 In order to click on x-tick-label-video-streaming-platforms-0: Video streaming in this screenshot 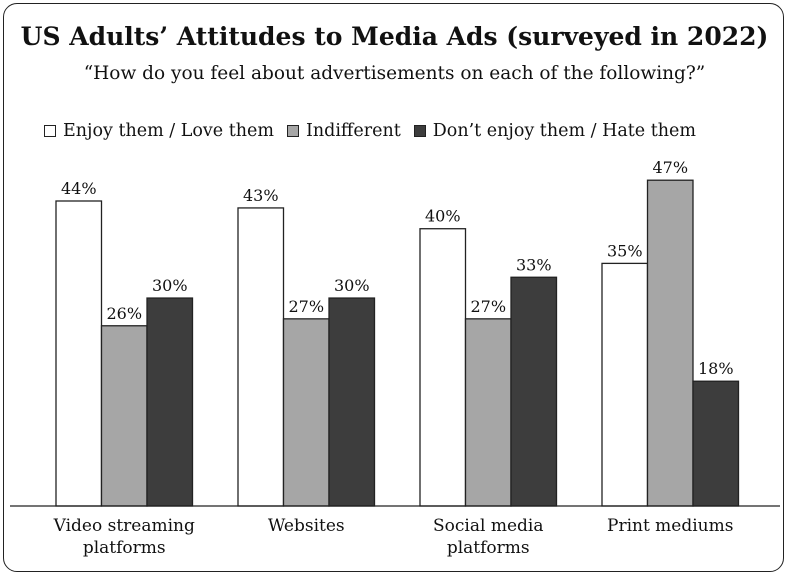, I will do `click(124, 526)`.